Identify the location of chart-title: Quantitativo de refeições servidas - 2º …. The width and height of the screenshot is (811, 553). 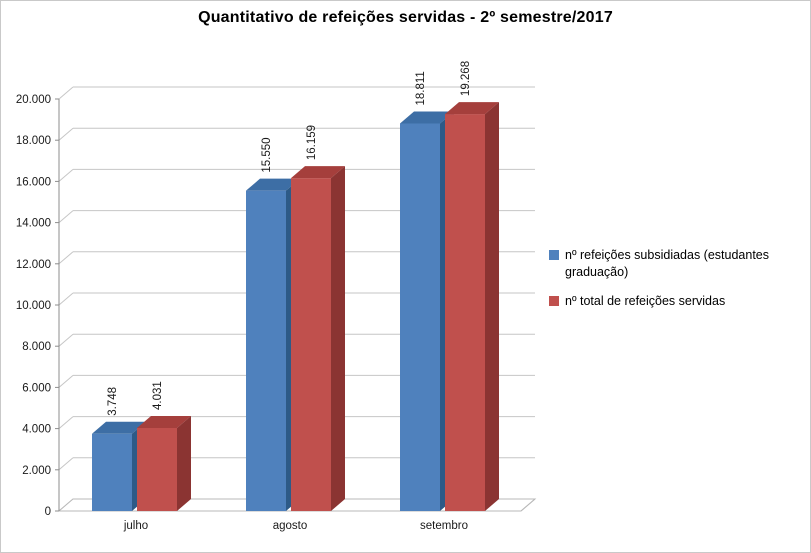
(405, 17).